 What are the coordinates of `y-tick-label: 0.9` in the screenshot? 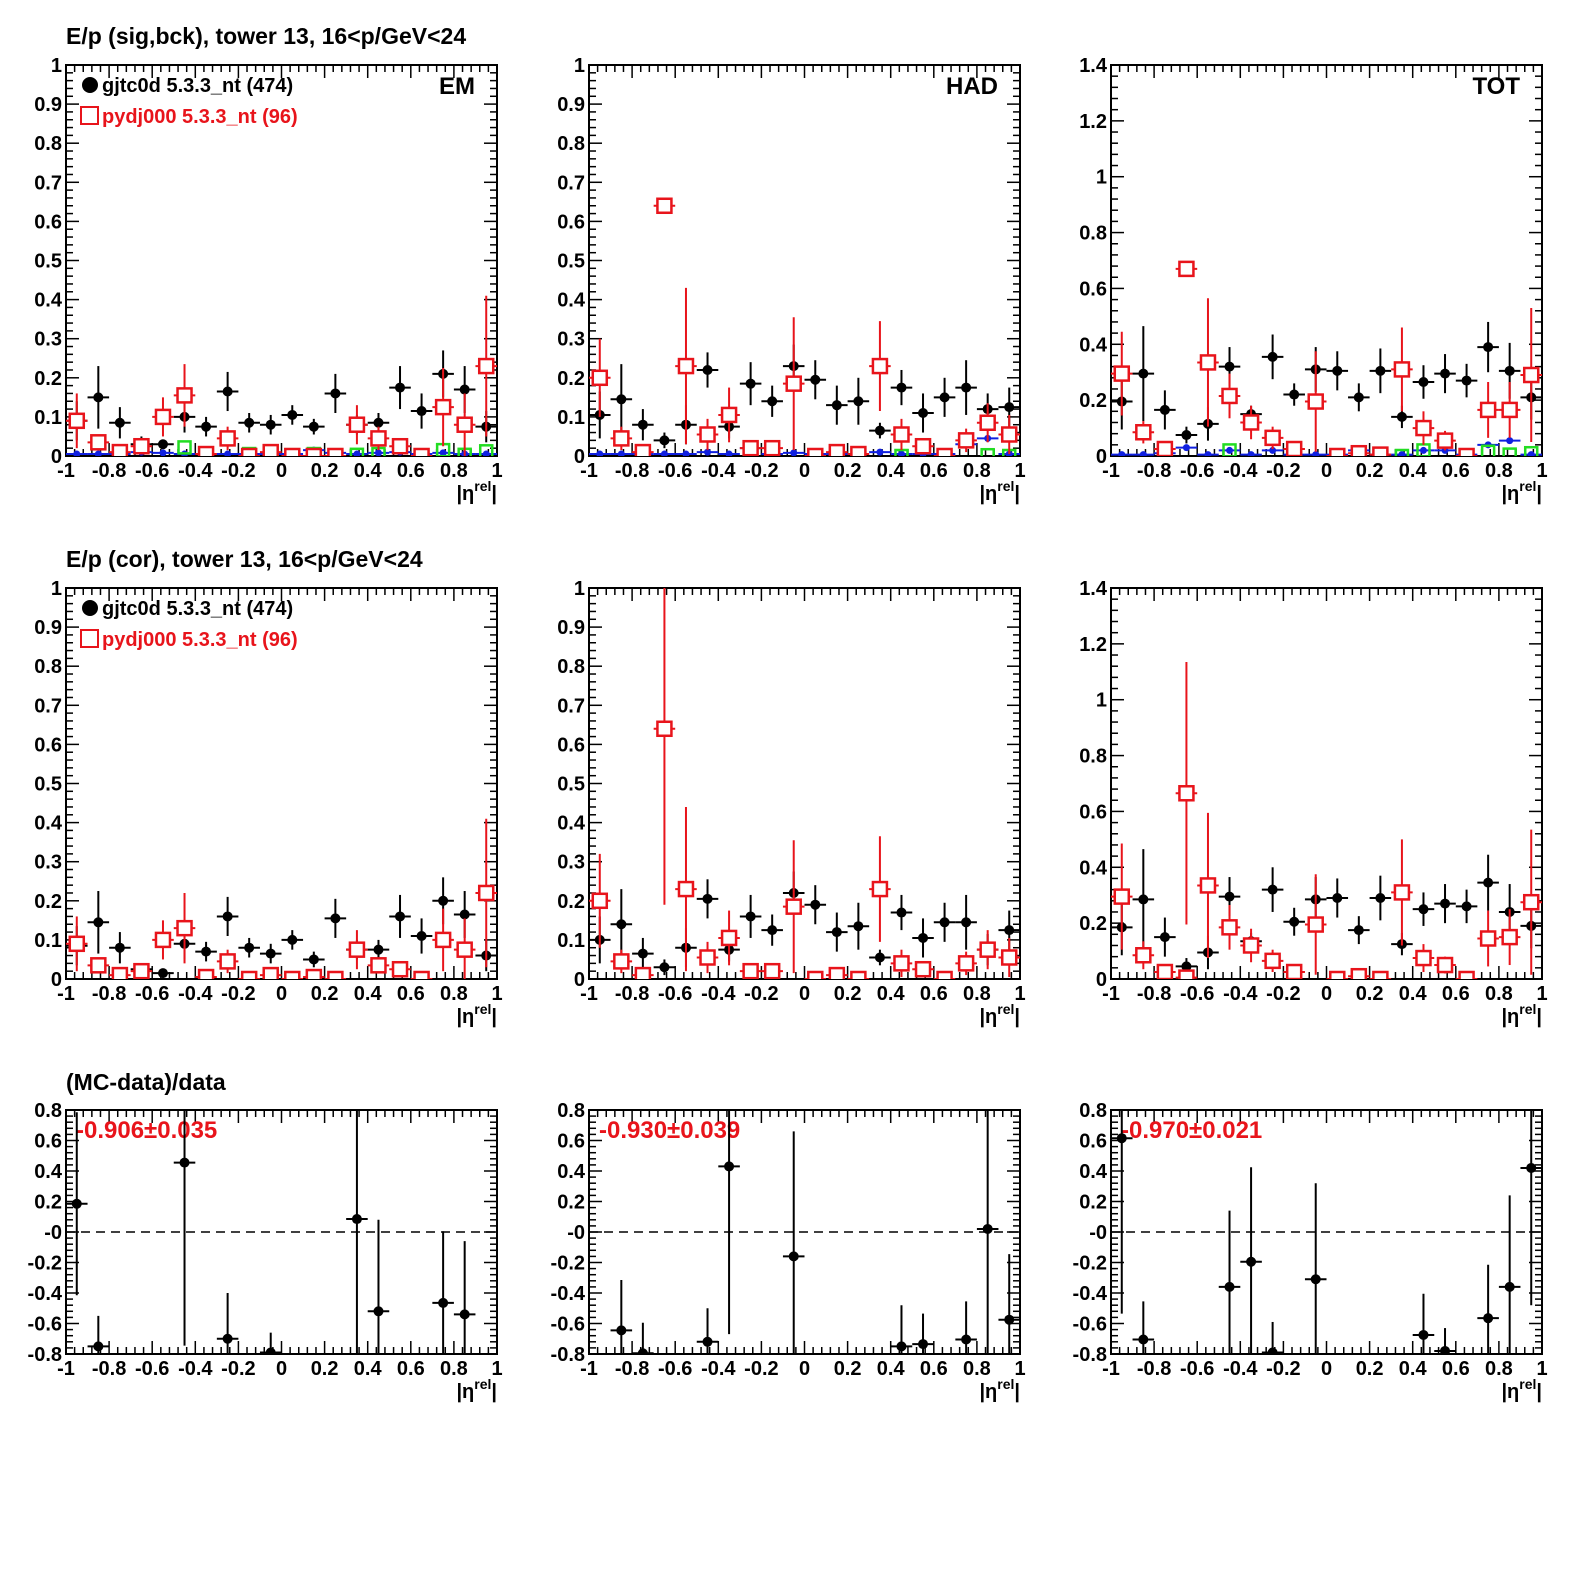 It's located at (571, 628).